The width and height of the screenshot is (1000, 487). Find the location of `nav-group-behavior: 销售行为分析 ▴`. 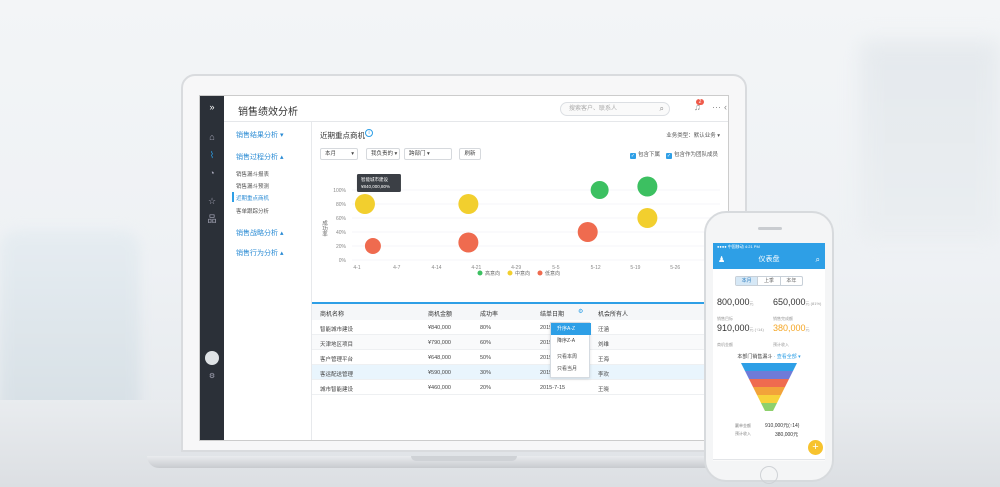

nav-group-behavior: 销售行为分析 ▴ is located at coordinates (260, 253).